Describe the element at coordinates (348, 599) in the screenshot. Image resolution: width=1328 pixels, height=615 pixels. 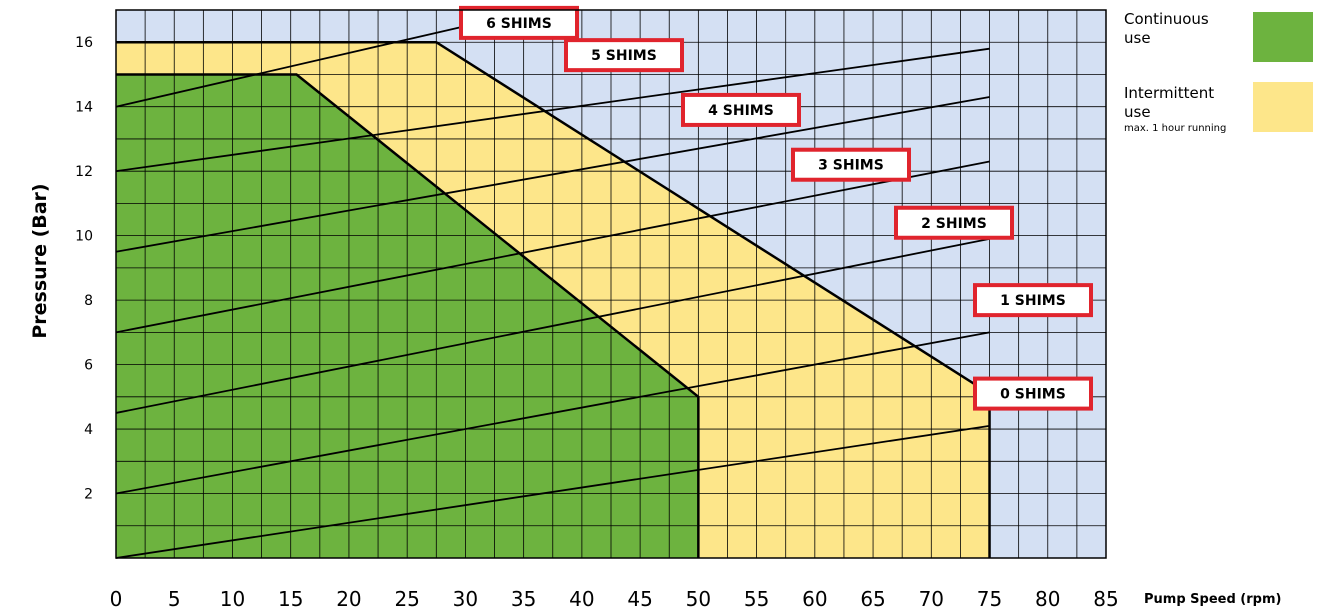
I see `x-tick-label: 20` at that location.